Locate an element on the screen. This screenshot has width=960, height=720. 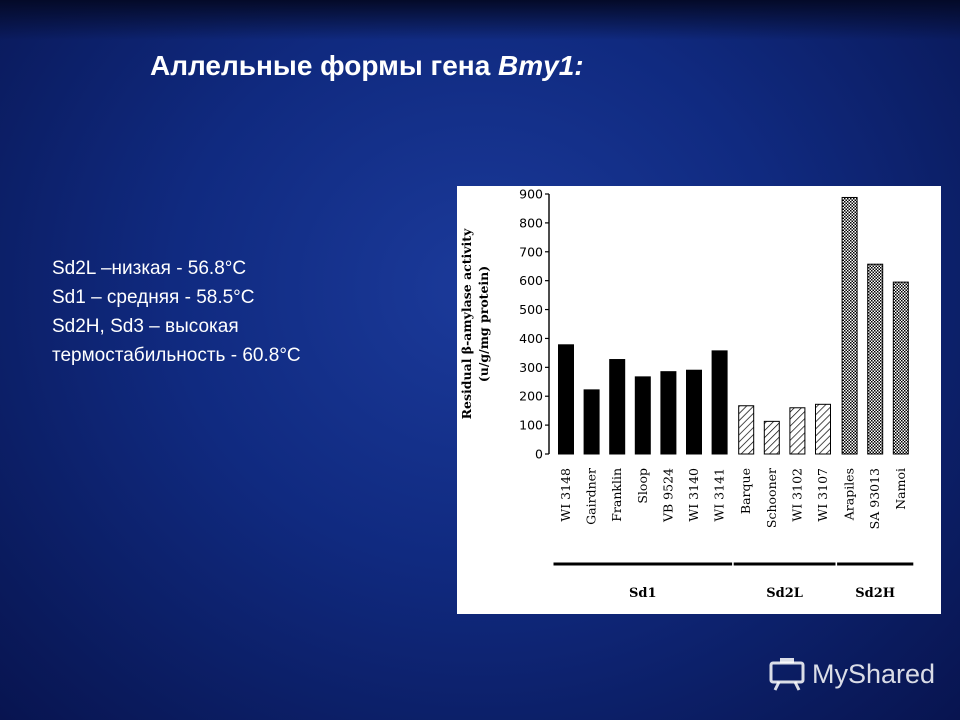
group-label: Sd2L is located at coordinates (784, 593).